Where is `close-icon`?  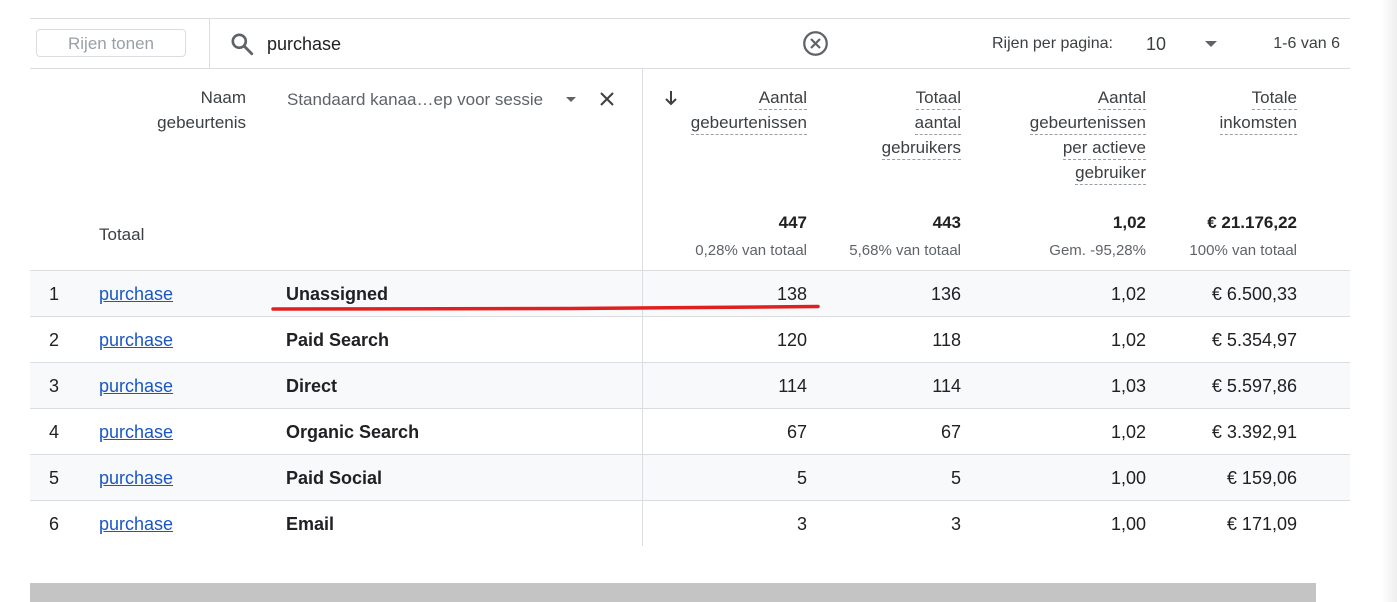 close-icon is located at coordinates (607, 99).